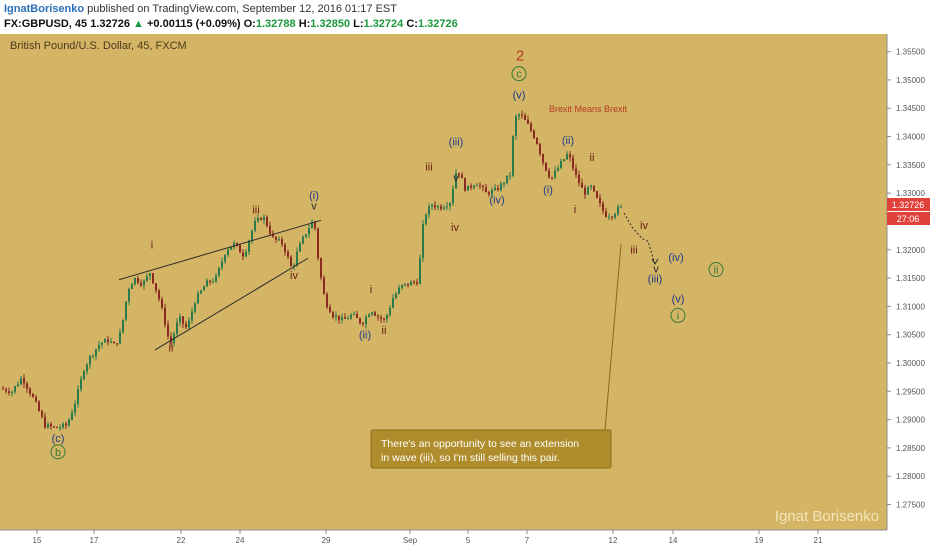 The height and width of the screenshot is (550, 932). What do you see at coordinates (383, 24) in the screenshot?
I see `low-value: 1.32724` at bounding box center [383, 24].